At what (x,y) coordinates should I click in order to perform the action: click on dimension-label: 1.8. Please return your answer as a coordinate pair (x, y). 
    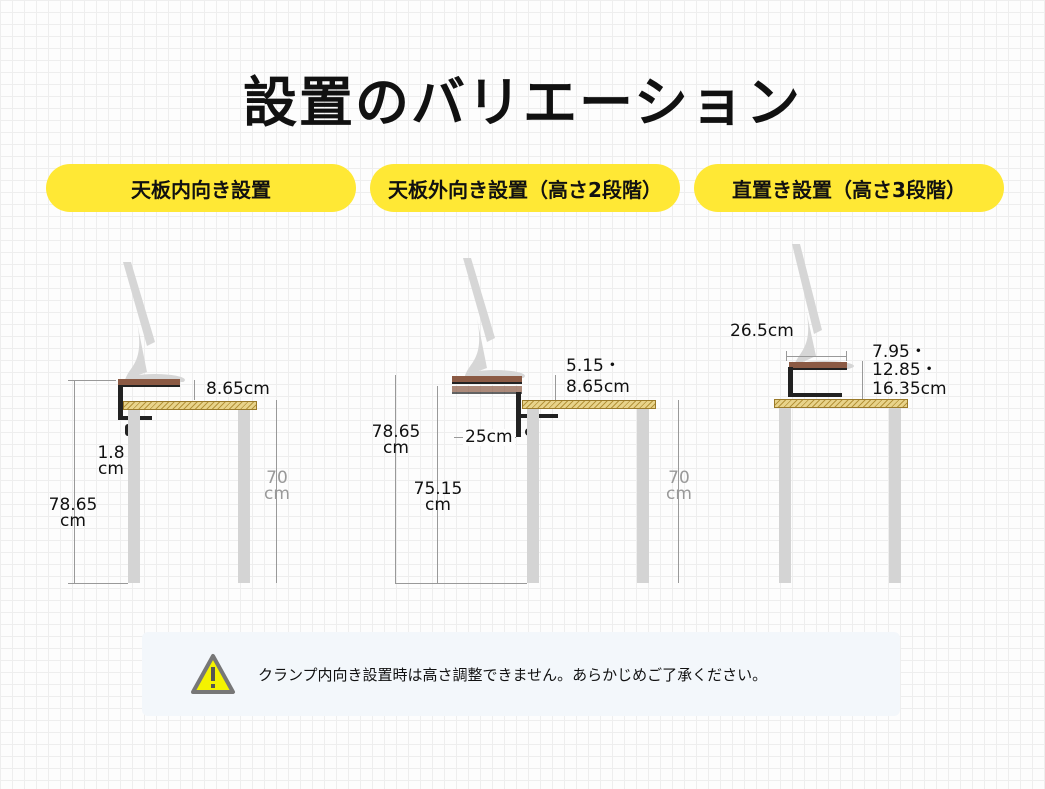
    Looking at the image, I should click on (111, 453).